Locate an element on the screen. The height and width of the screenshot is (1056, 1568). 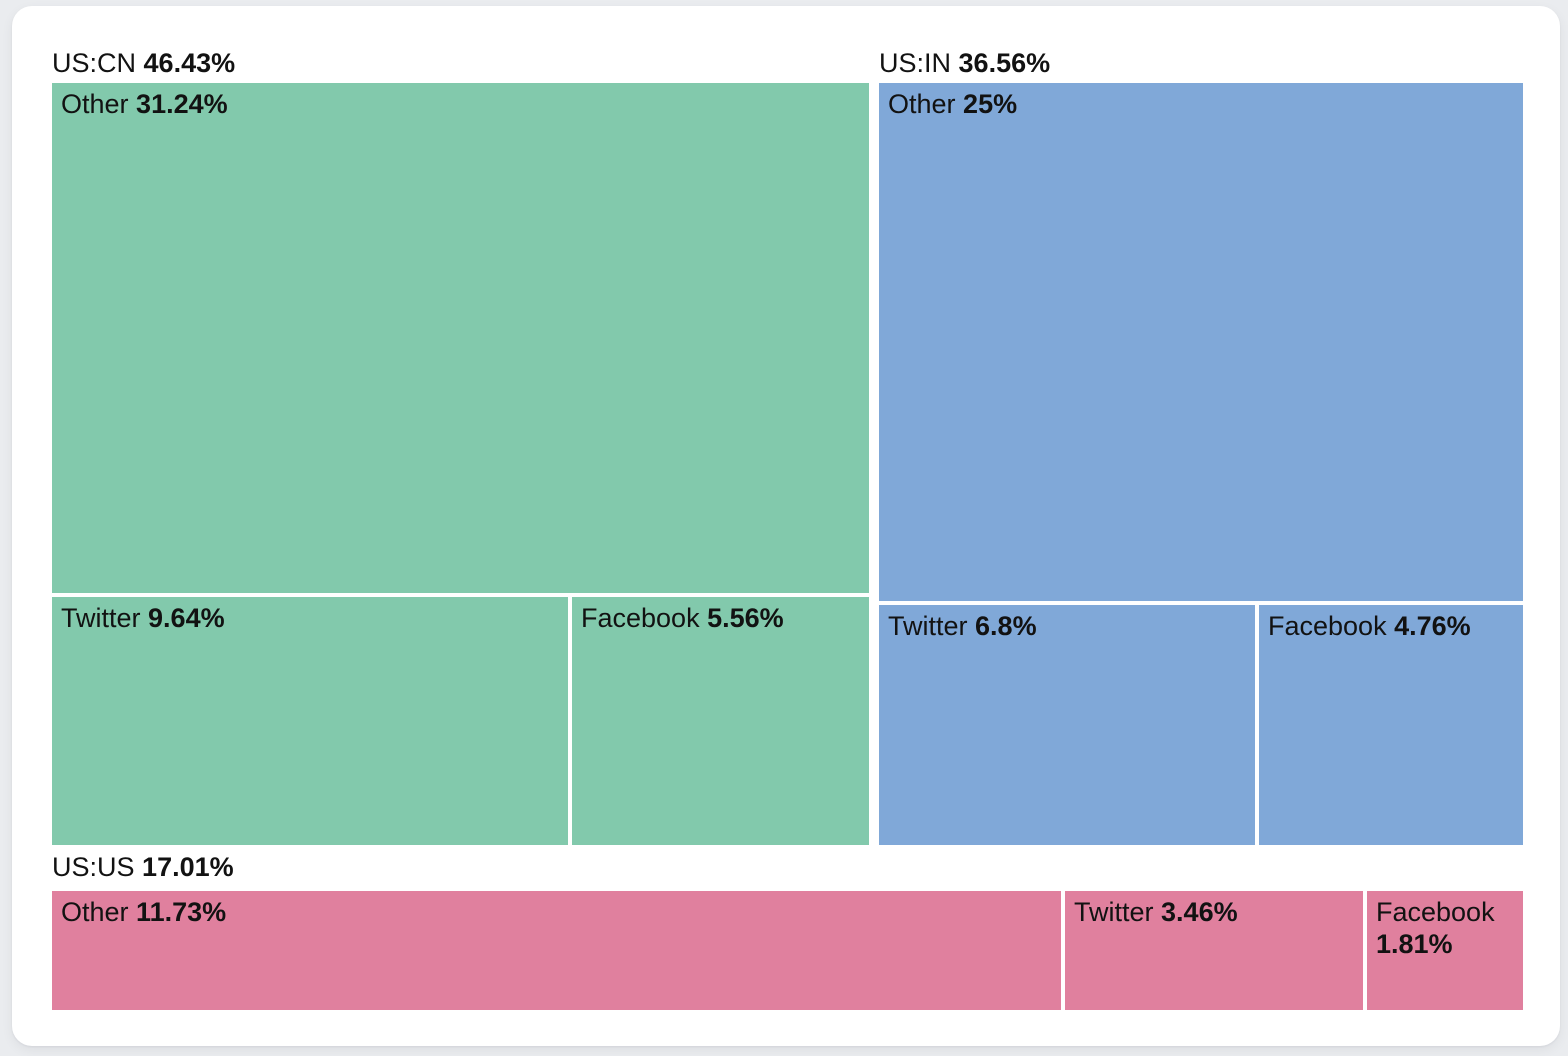
cell-label: Facebook 4.76% is located at coordinates (1391, 624).